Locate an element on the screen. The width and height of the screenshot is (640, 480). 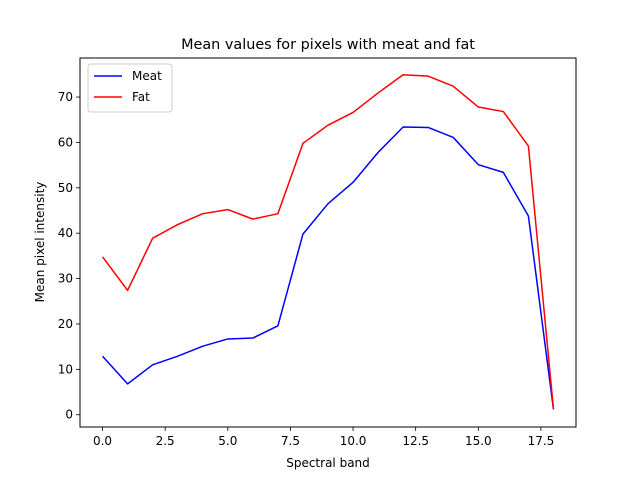
y-tick-label: 30 is located at coordinates (65, 279).